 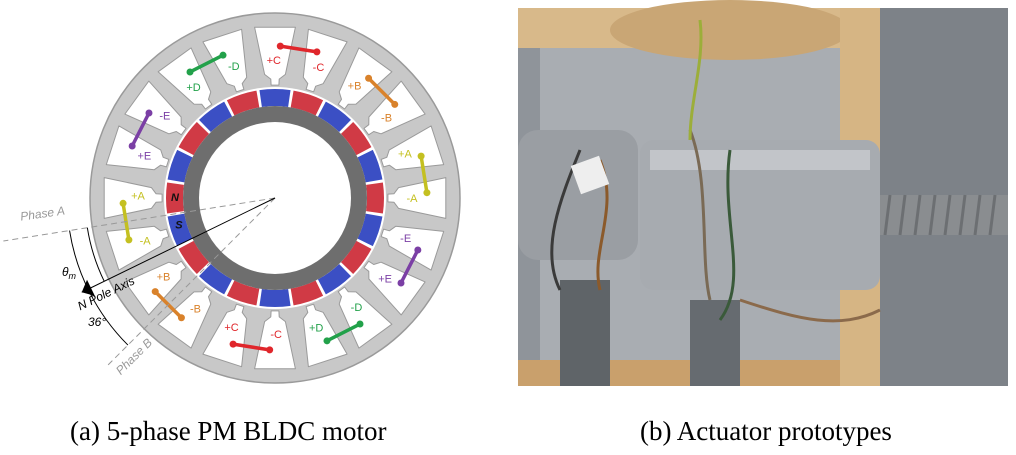 What do you see at coordinates (590, 175) in the screenshot?
I see `sticker` at bounding box center [590, 175].